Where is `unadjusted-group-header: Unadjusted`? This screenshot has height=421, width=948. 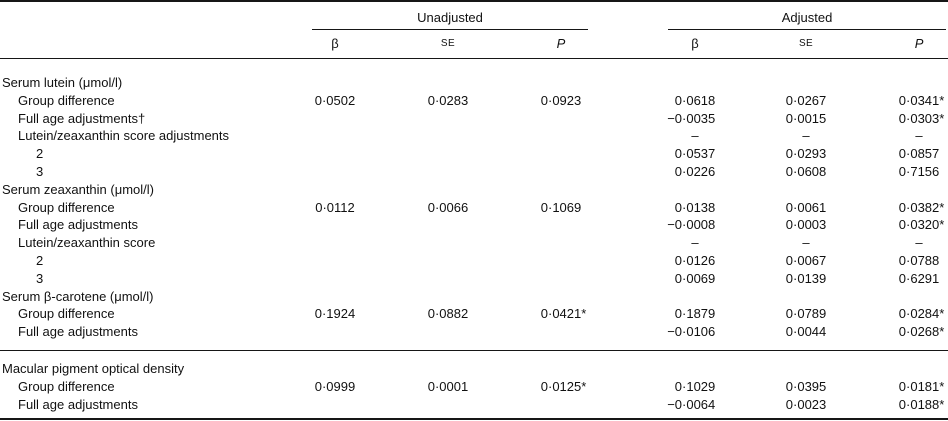
unadjusted-group-header: Unadjusted is located at coordinates (450, 20).